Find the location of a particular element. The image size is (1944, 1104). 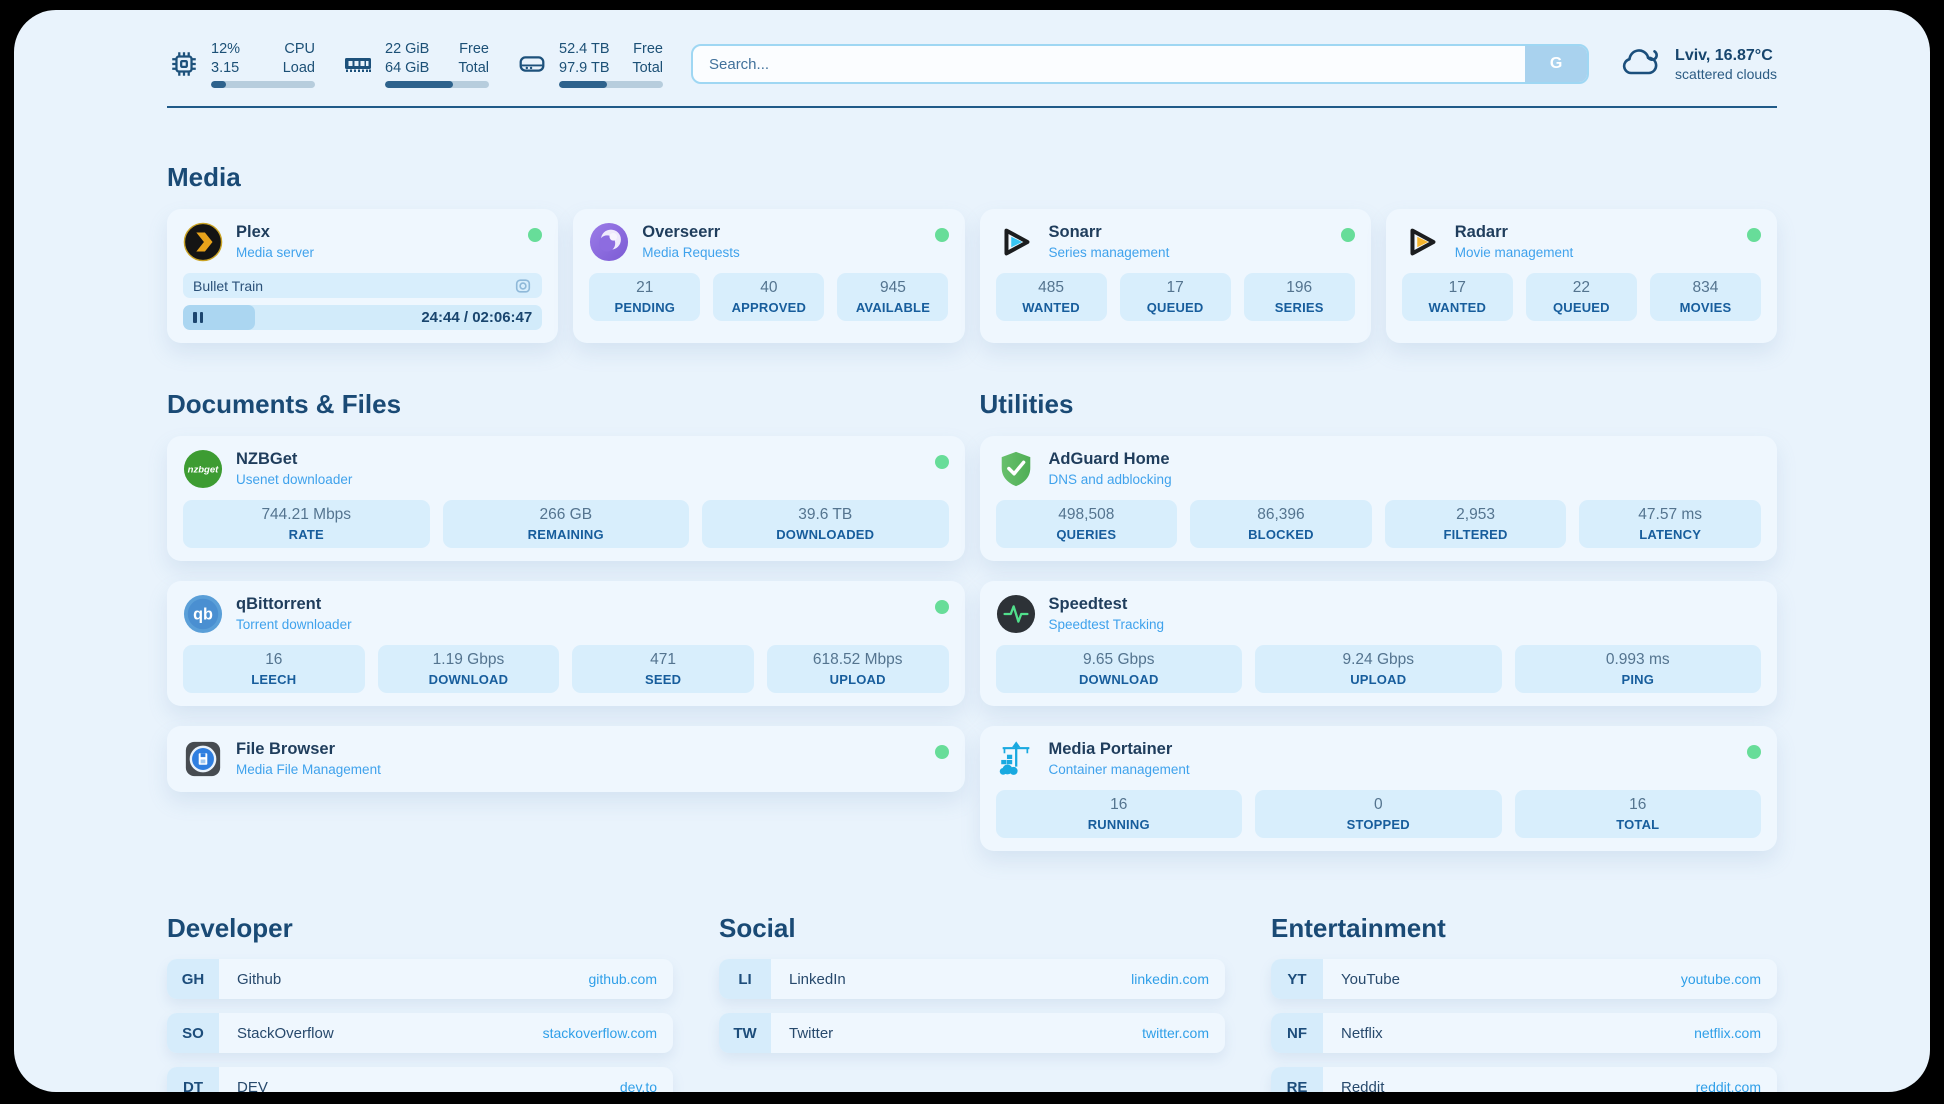

search-input is located at coordinates (1109, 64).